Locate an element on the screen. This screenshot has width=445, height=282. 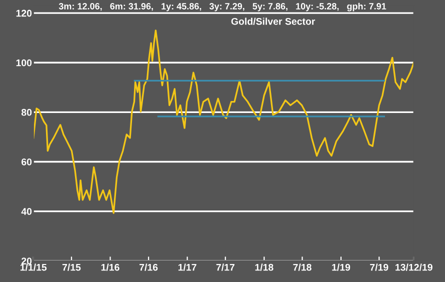
y-tick-label: 120 is located at coordinates (24, 13).